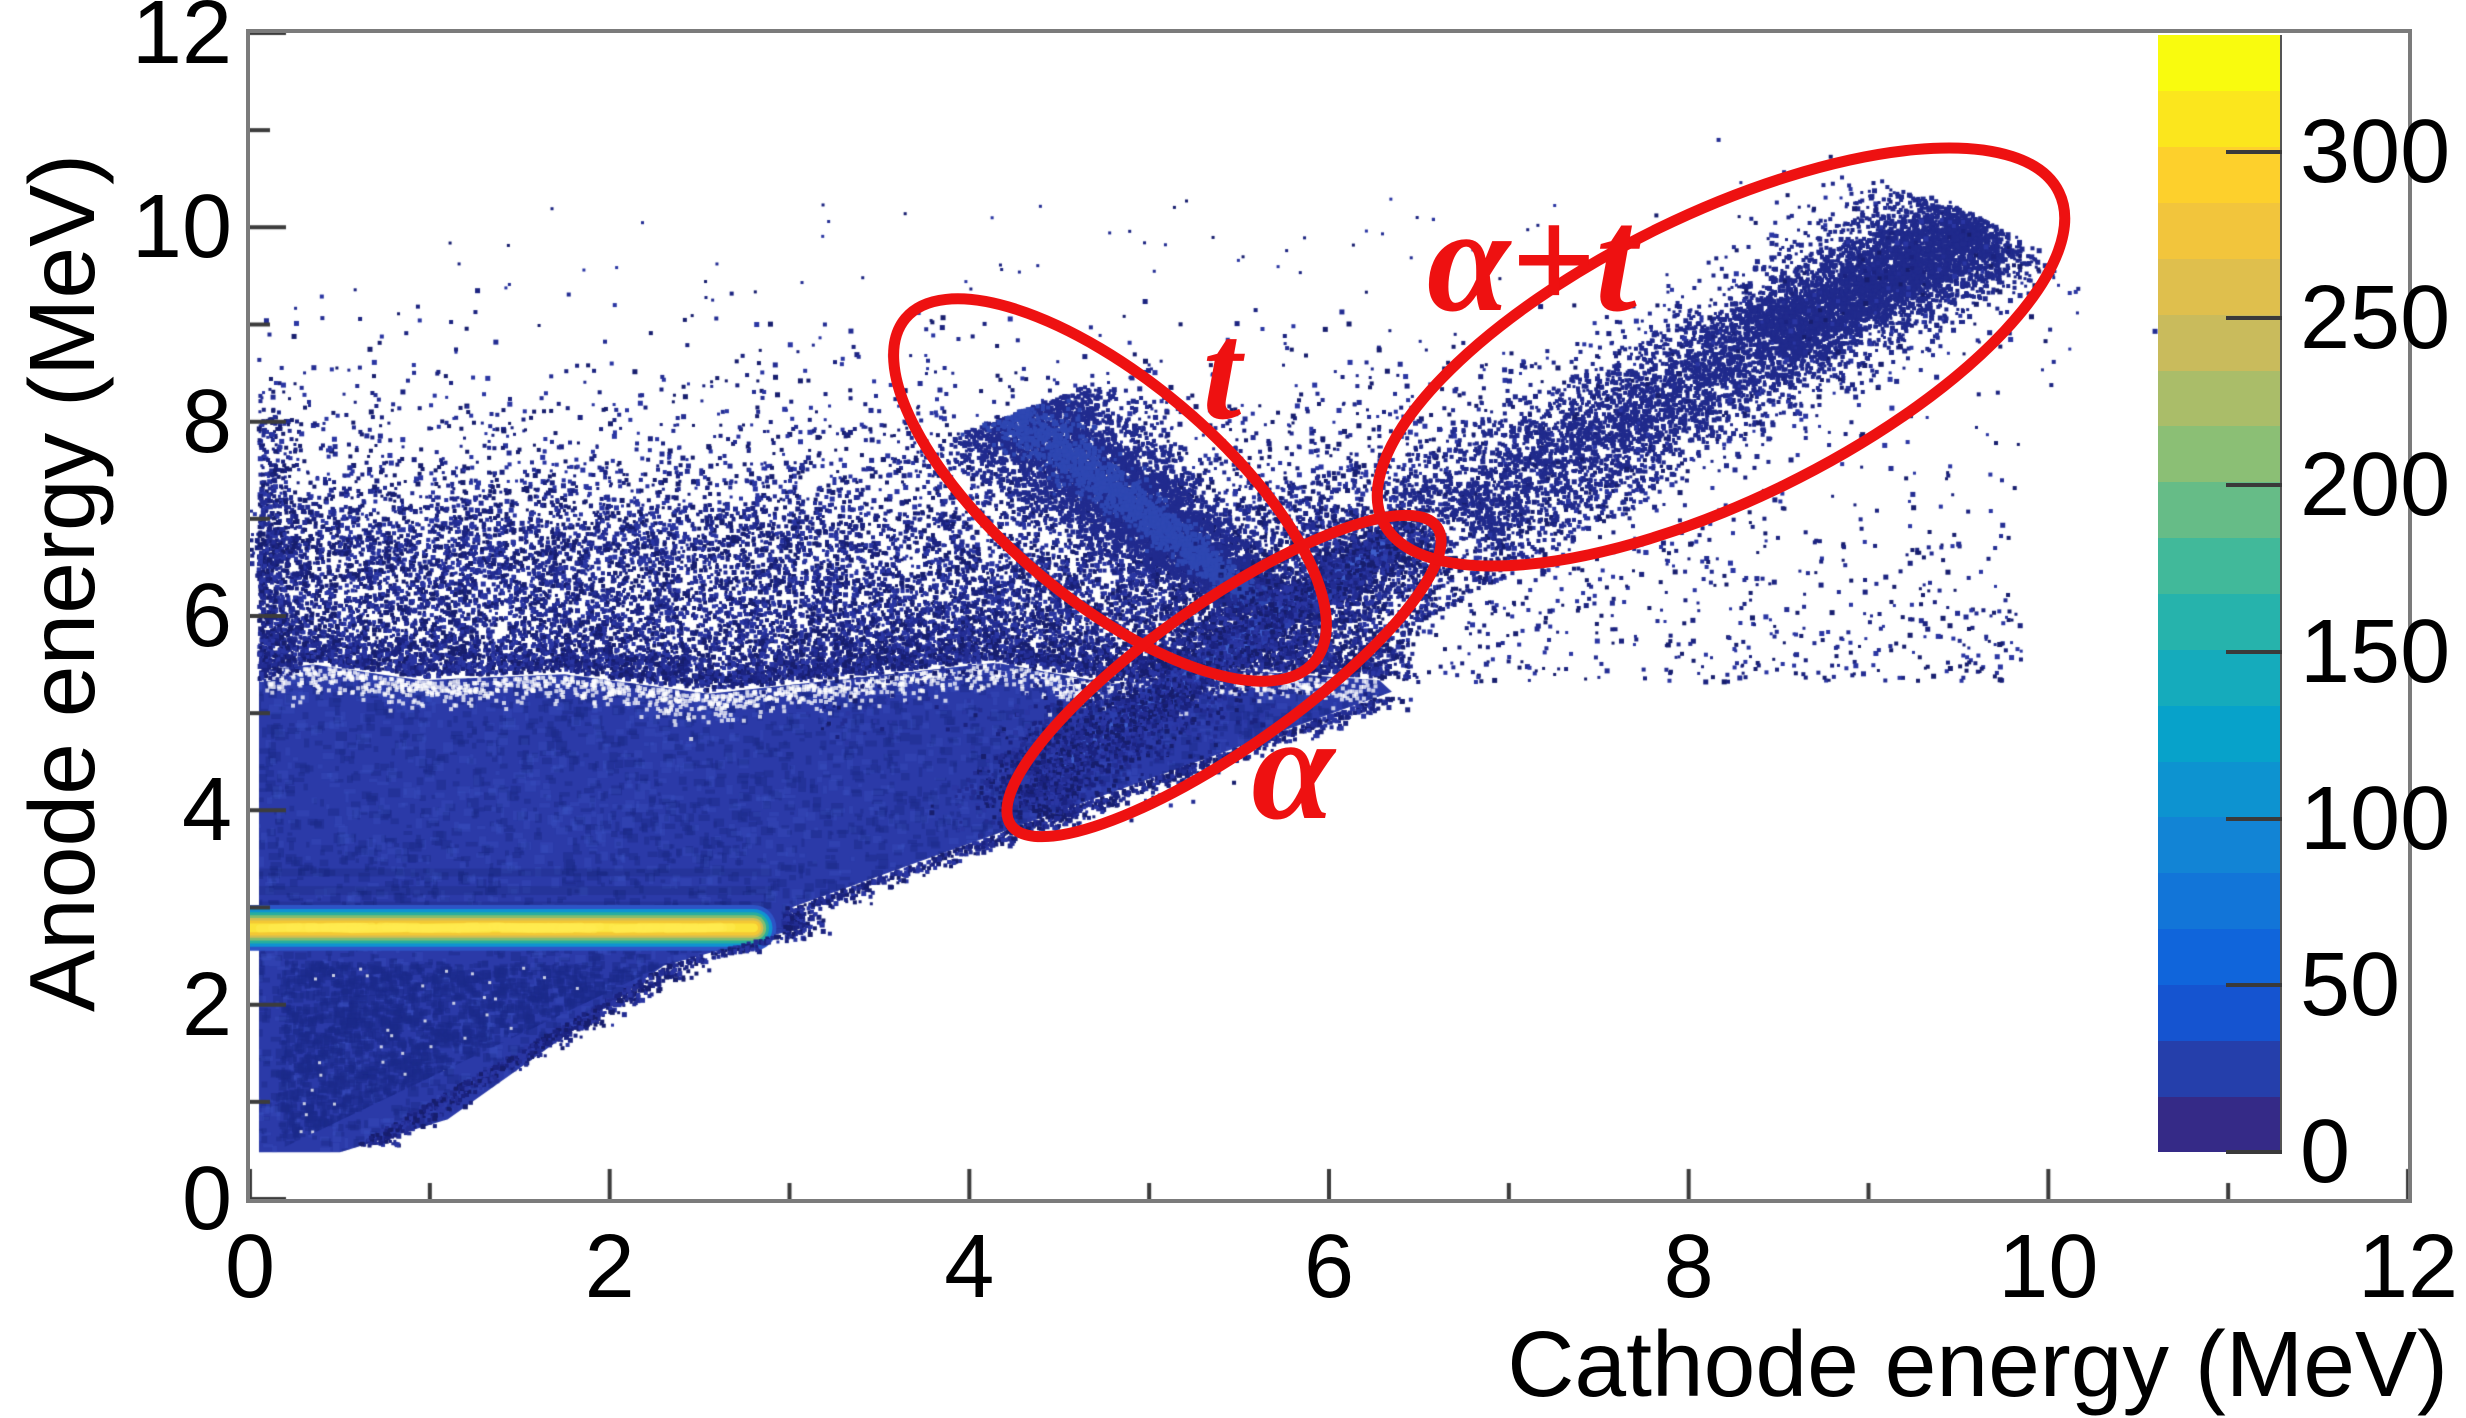 Image resolution: width=2466 pixels, height=1418 pixels. I want to click on colorbar-tick-label: 250, so click(2375, 318).